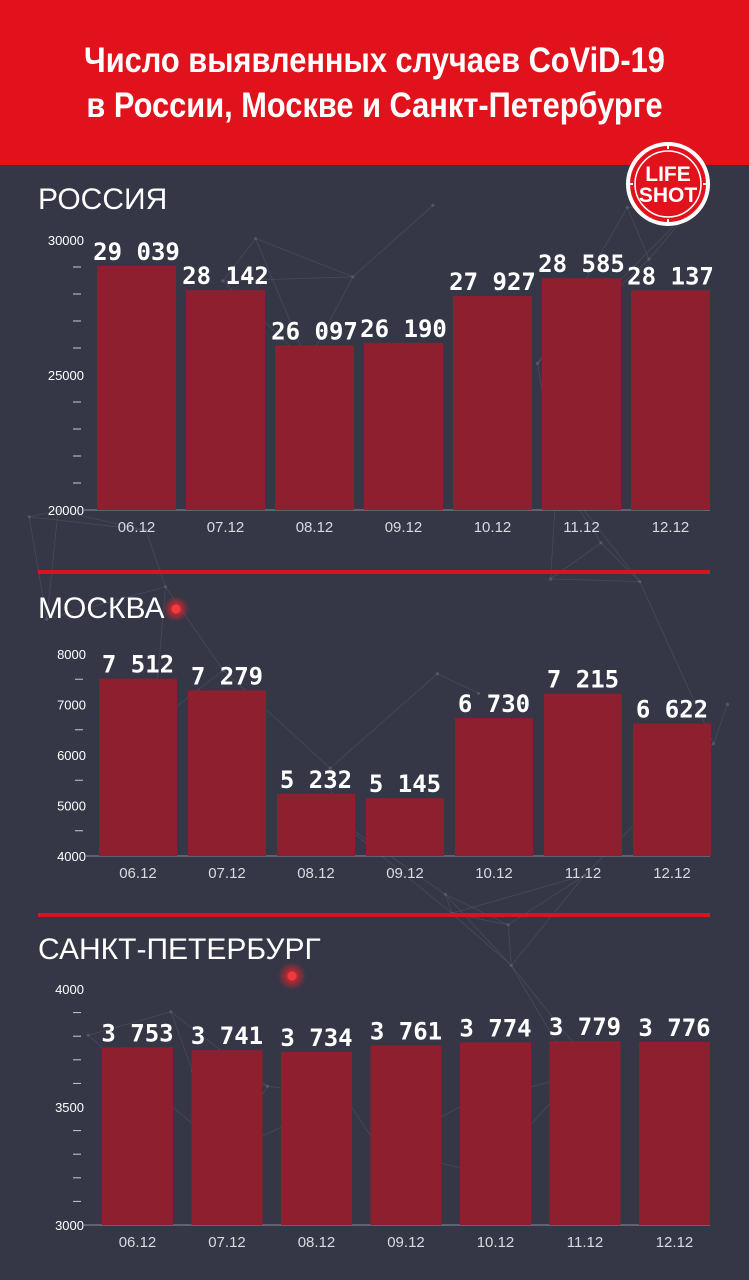 The image size is (749, 1280). I want to click on section-title-spb: САНКТ-ПЕТЕРБУРГ, so click(179, 949).